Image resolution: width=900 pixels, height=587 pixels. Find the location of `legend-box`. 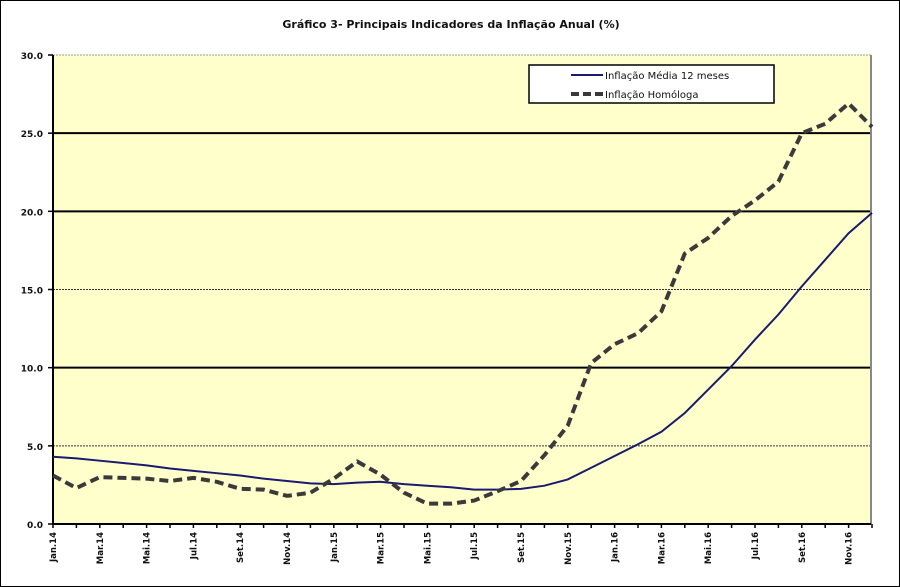

legend-box is located at coordinates (651, 84).